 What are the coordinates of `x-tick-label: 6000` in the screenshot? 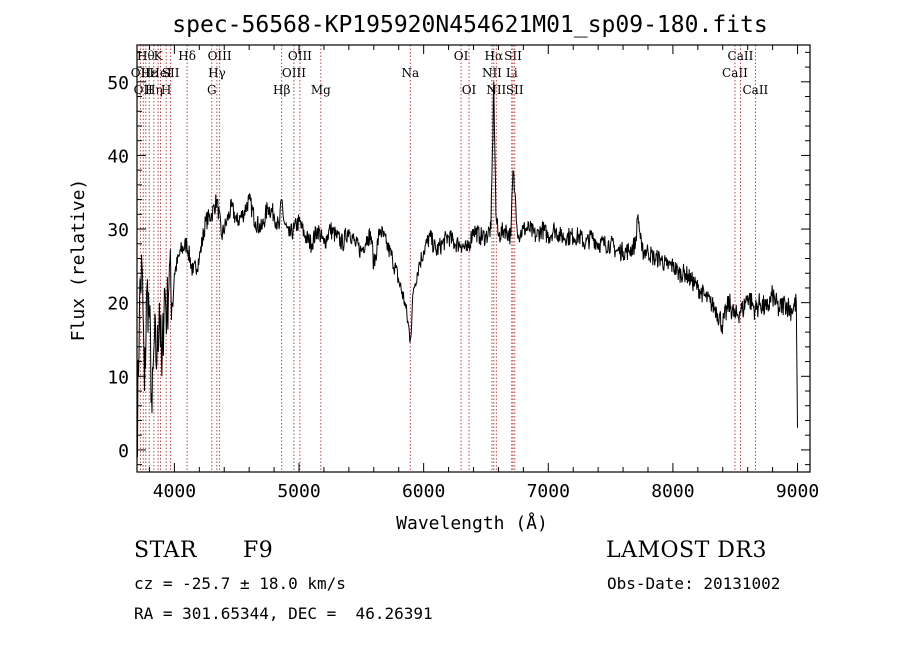 It's located at (423, 491).